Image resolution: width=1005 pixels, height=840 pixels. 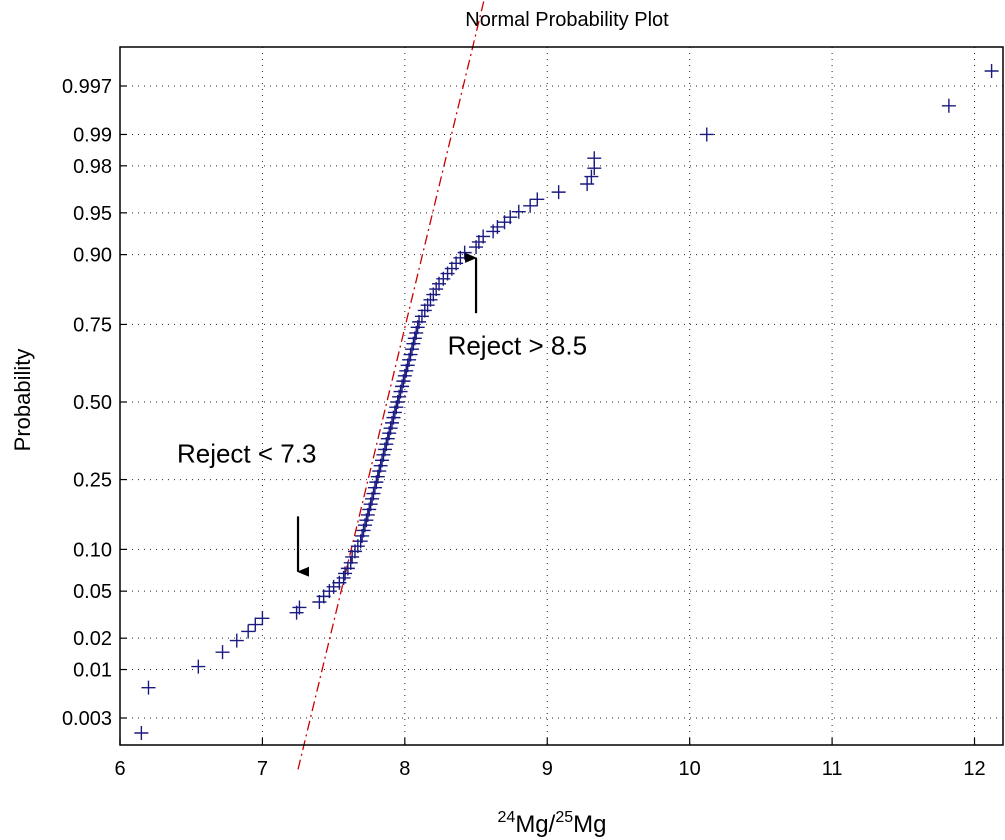 I want to click on x-label-superscript-24: 24, so click(x=507, y=817).